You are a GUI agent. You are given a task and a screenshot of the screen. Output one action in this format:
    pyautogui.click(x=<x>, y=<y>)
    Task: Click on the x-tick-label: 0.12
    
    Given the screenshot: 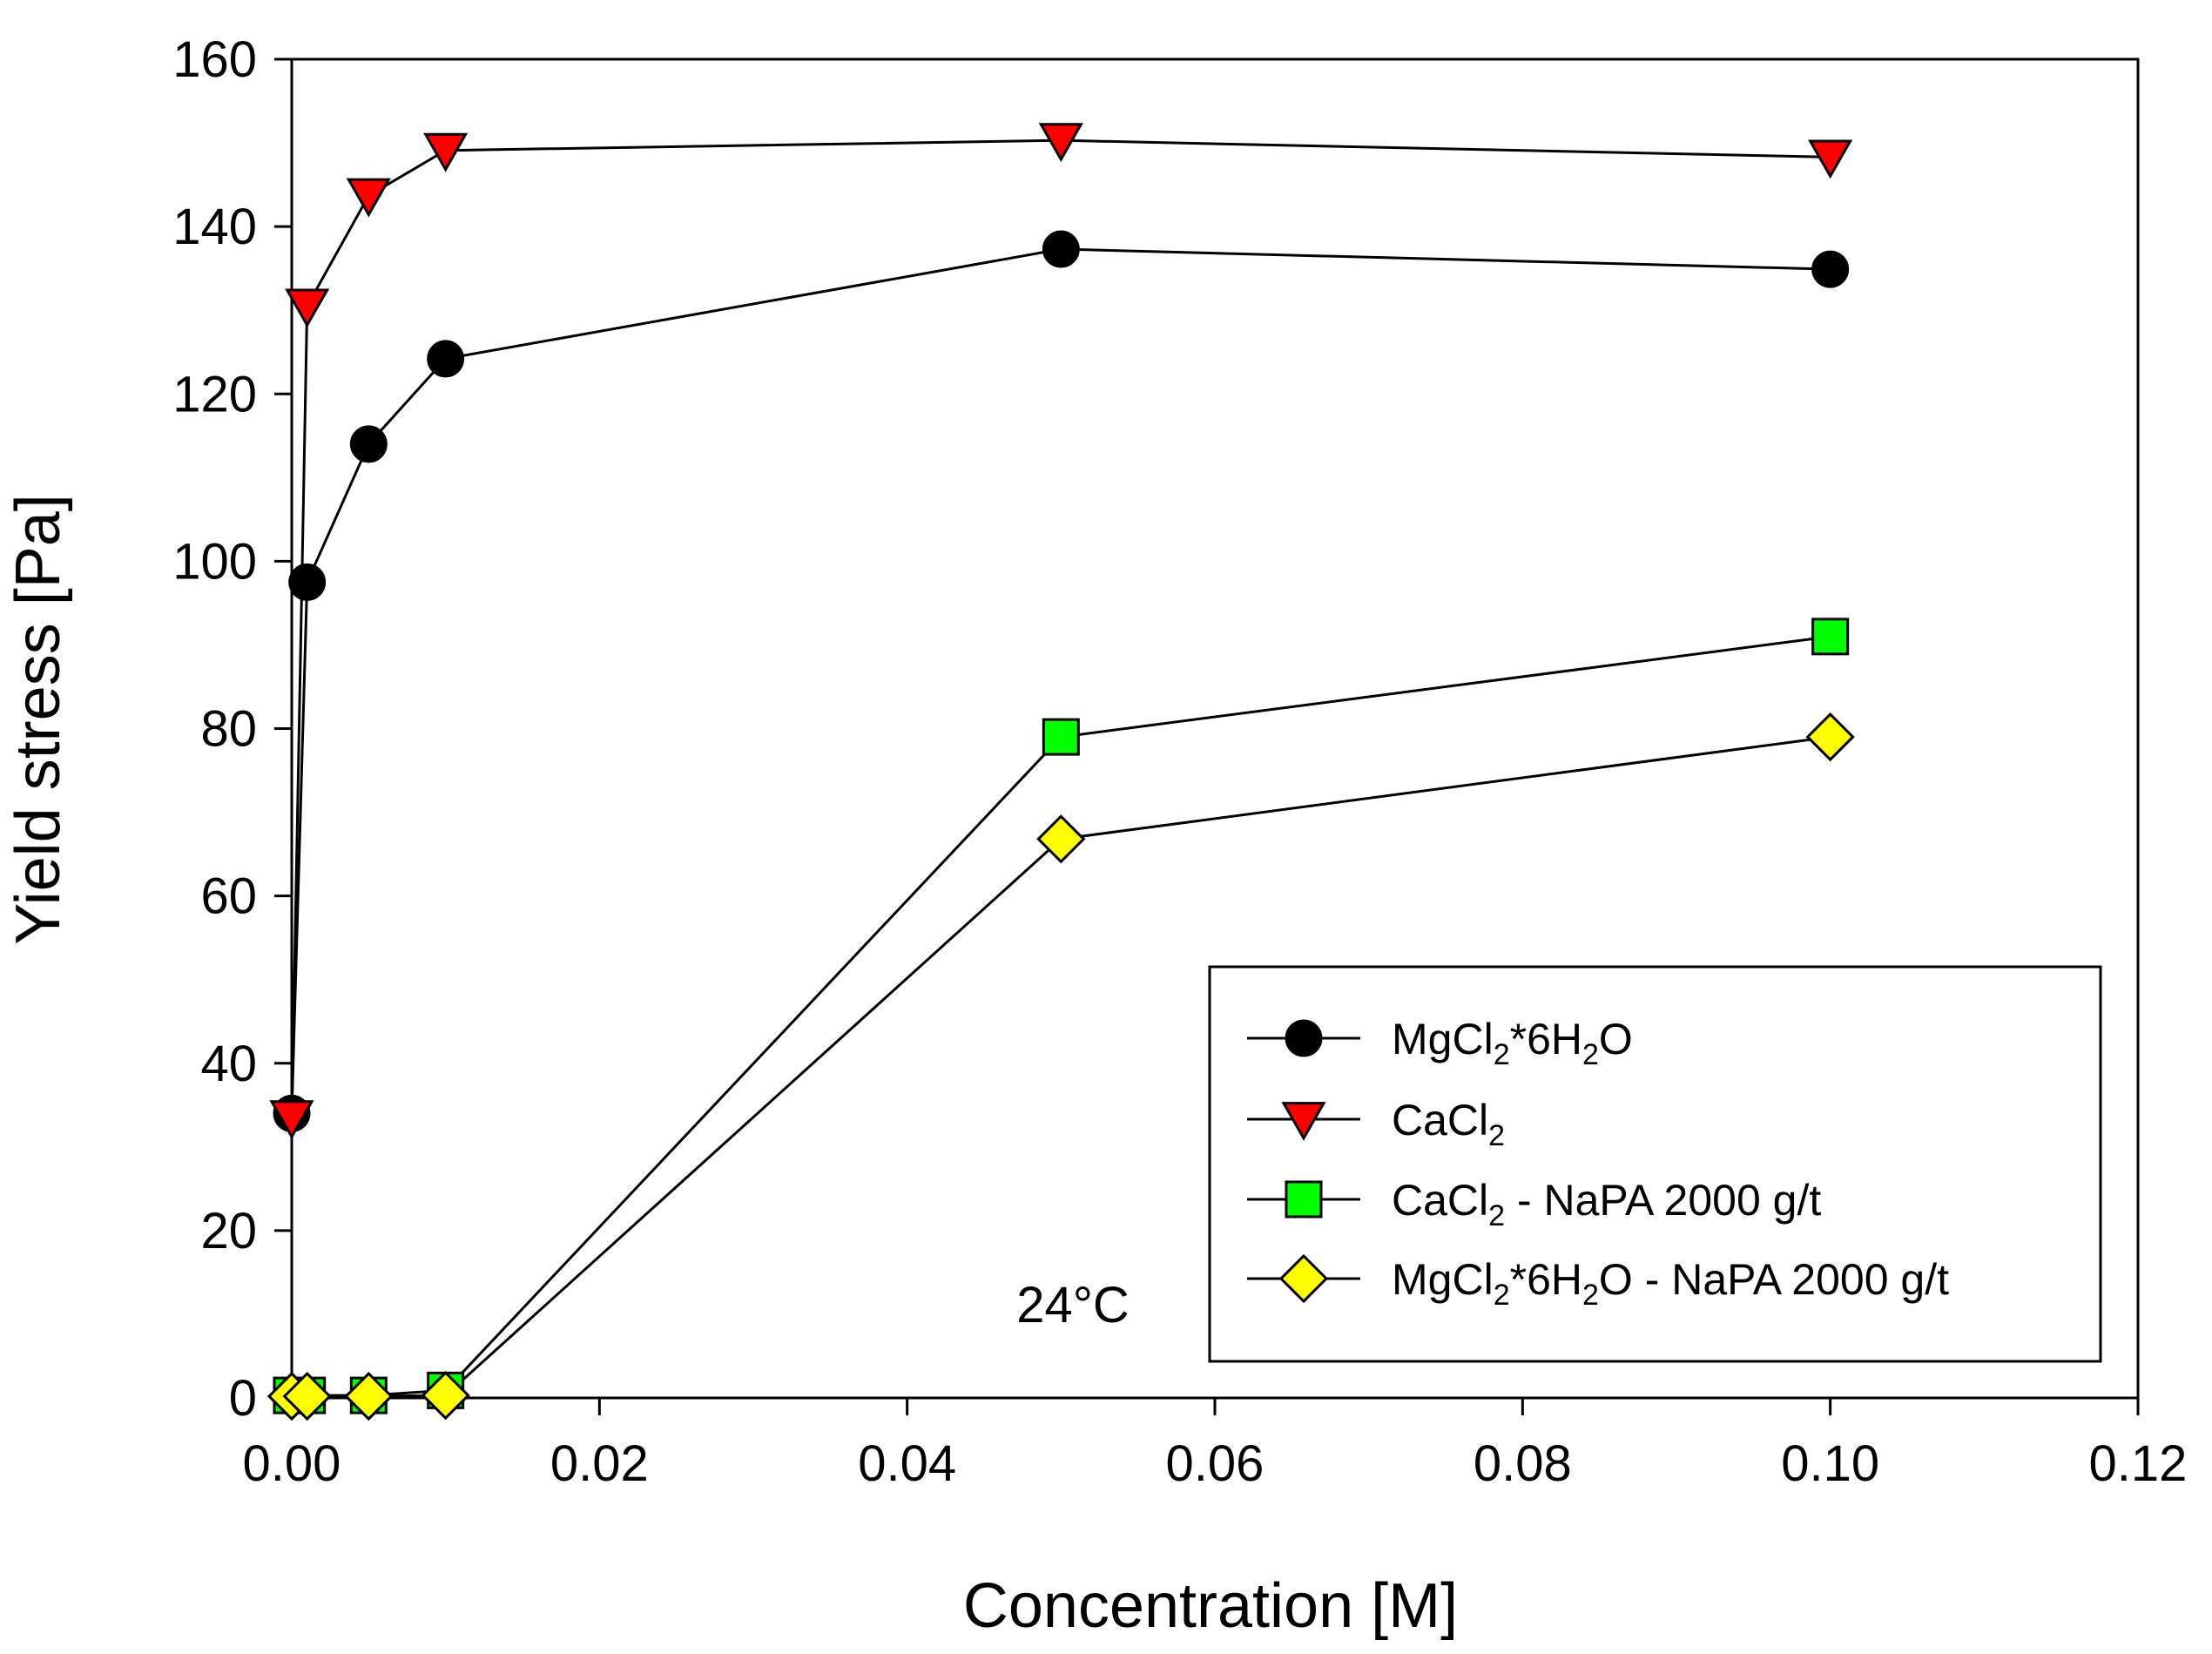 What is the action you would take?
    pyautogui.click(x=2139, y=1463)
    